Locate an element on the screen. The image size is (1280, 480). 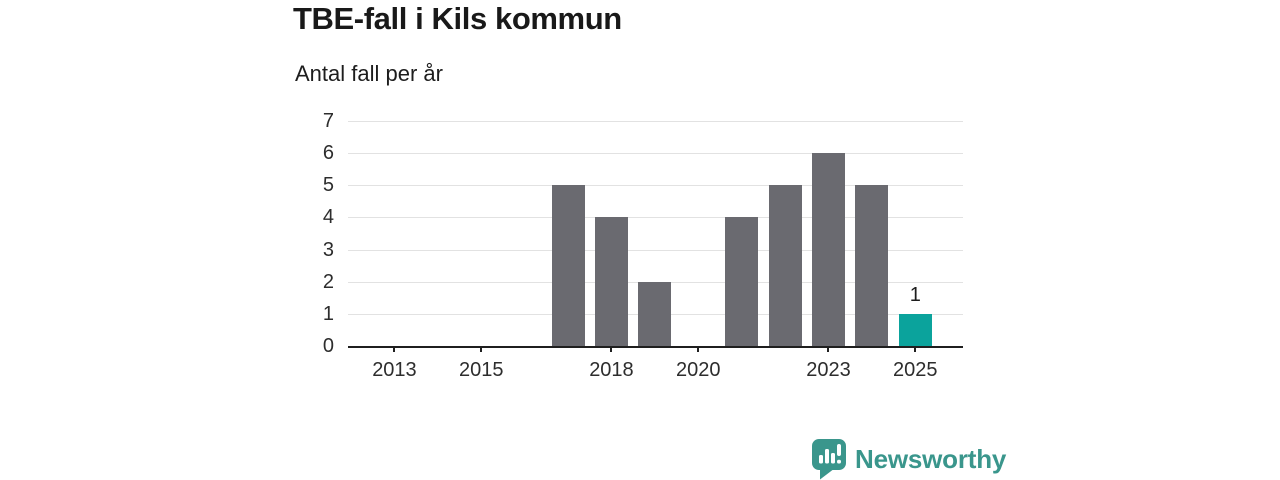
y-tick-label-3: 3 is located at coordinates (328, 249).